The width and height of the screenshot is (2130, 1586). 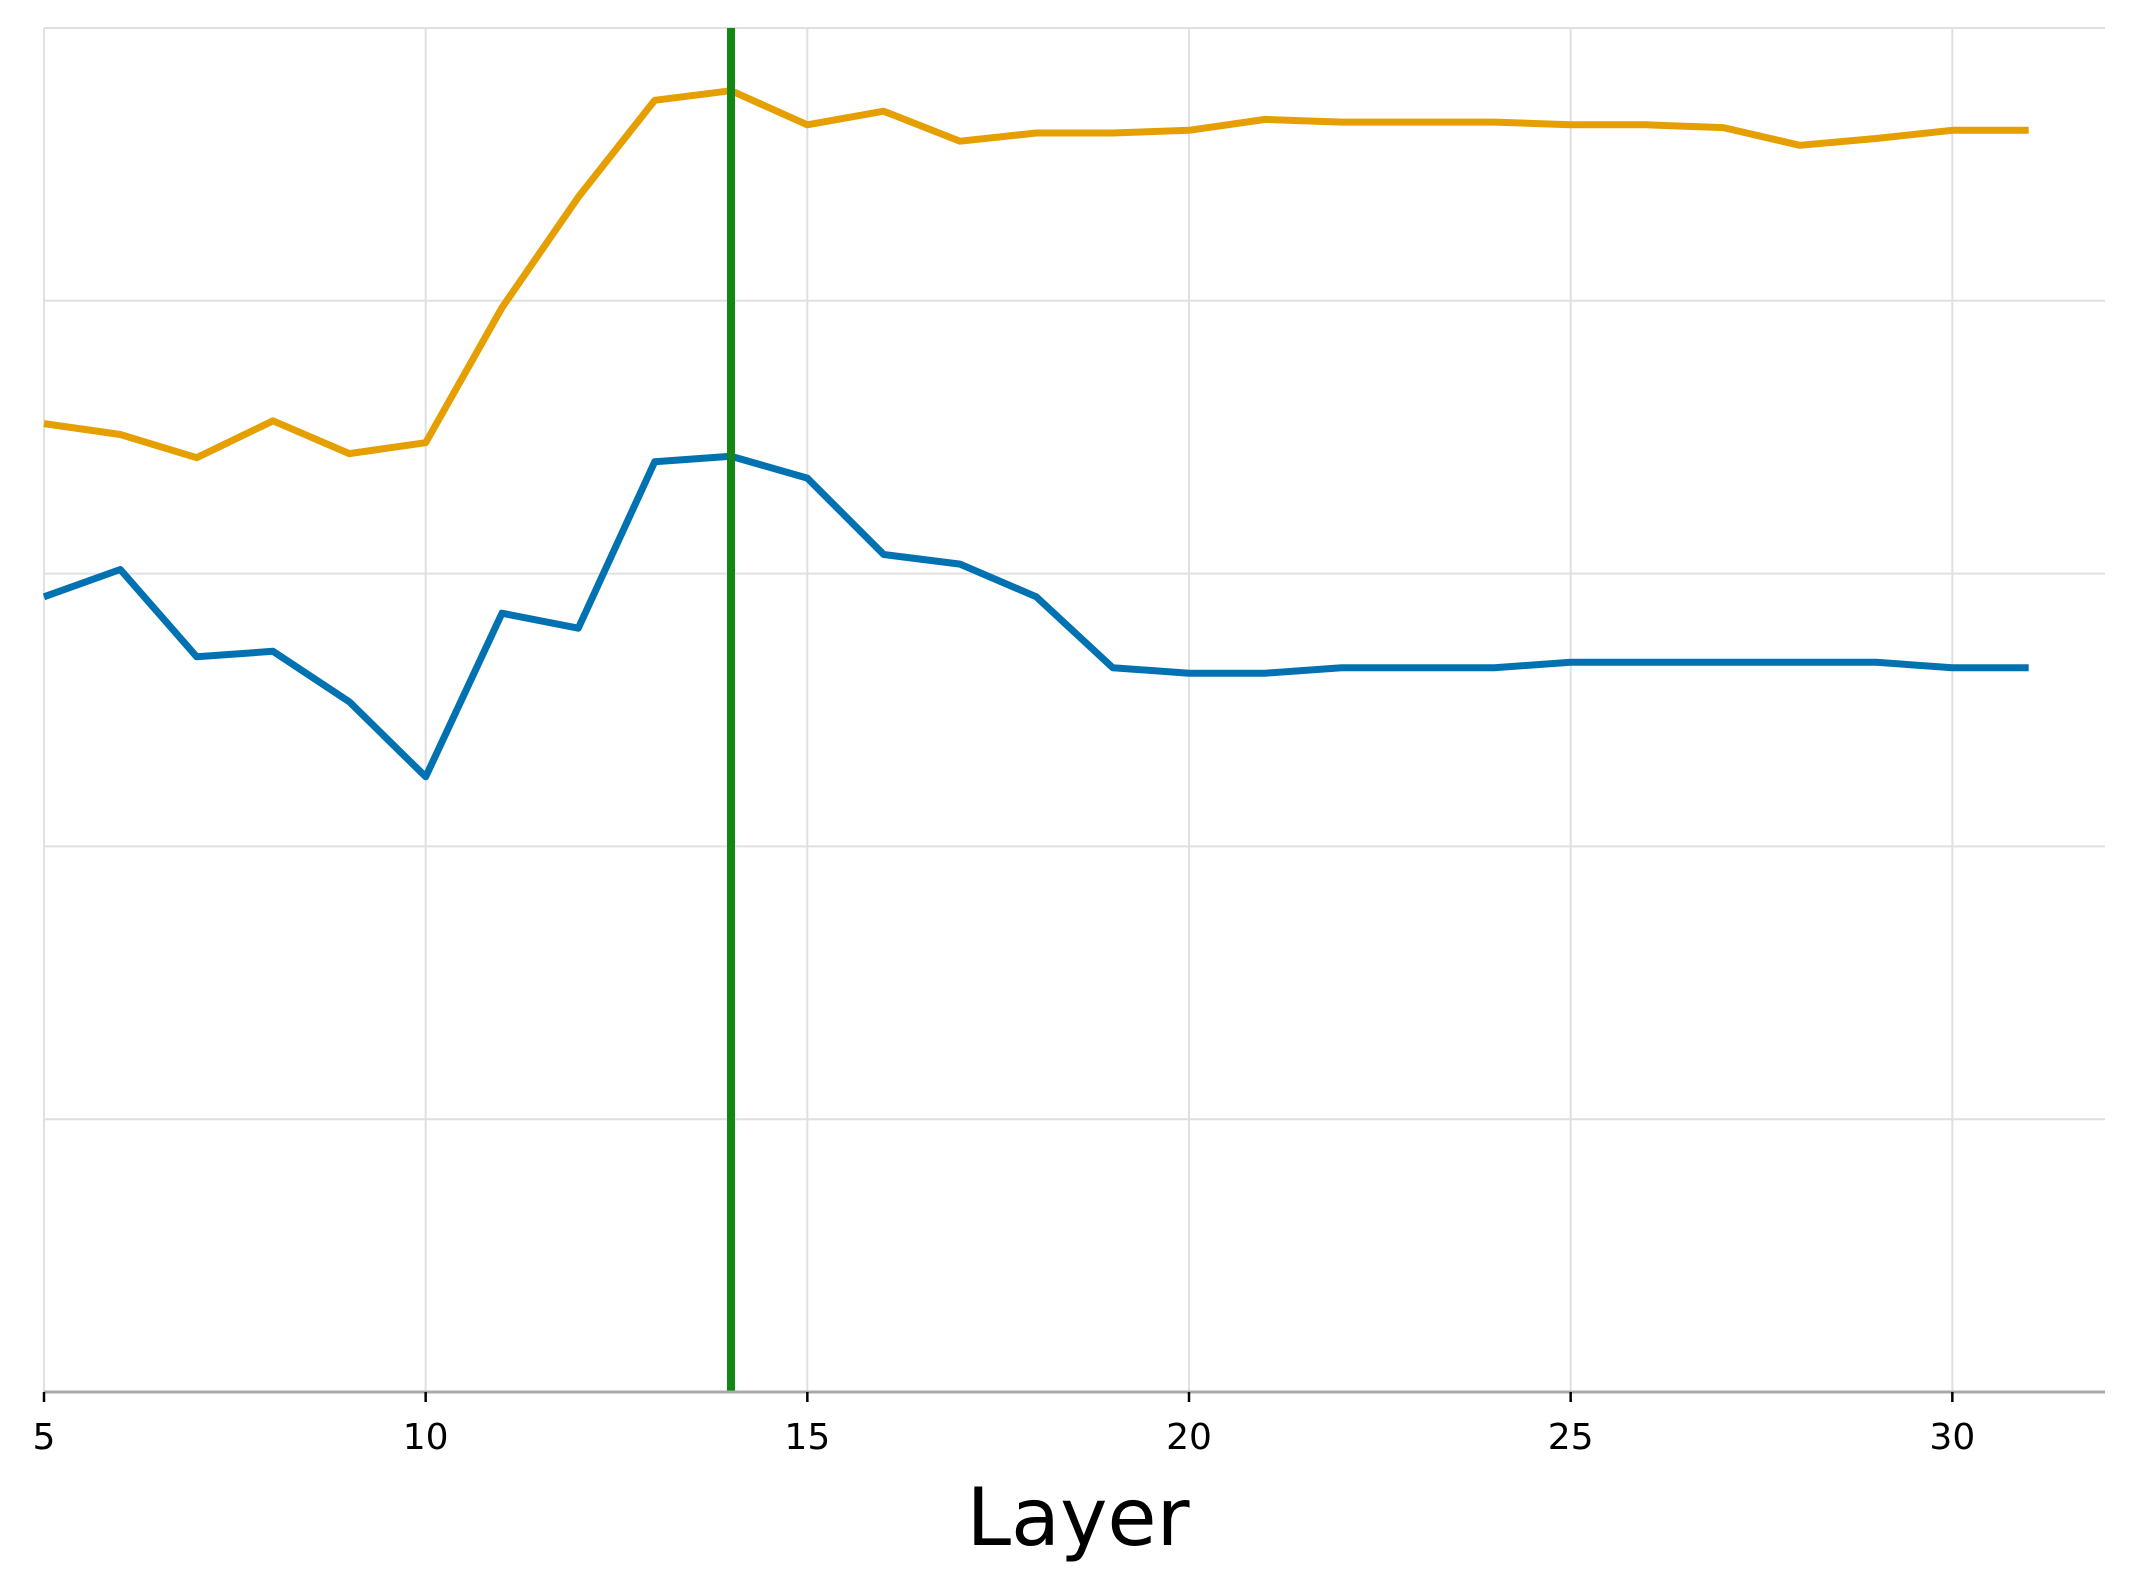 What do you see at coordinates (1571, 1437) in the screenshot?
I see `x-tick-label: 25` at bounding box center [1571, 1437].